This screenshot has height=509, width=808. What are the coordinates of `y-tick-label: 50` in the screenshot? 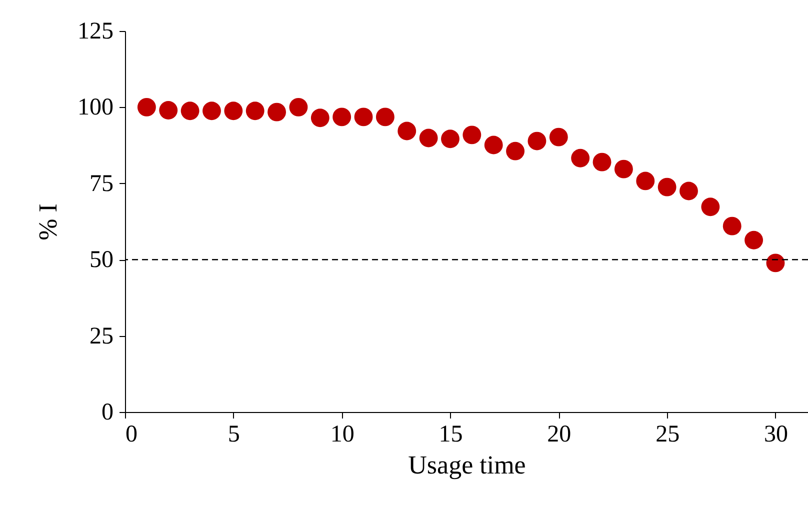 It's located at (102, 260).